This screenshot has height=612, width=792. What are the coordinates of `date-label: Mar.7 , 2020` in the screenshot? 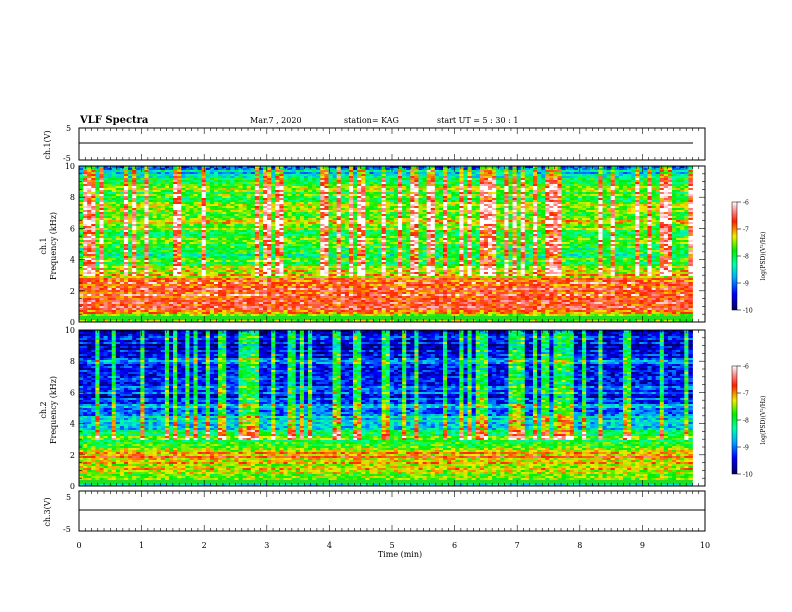 It's located at (276, 120).